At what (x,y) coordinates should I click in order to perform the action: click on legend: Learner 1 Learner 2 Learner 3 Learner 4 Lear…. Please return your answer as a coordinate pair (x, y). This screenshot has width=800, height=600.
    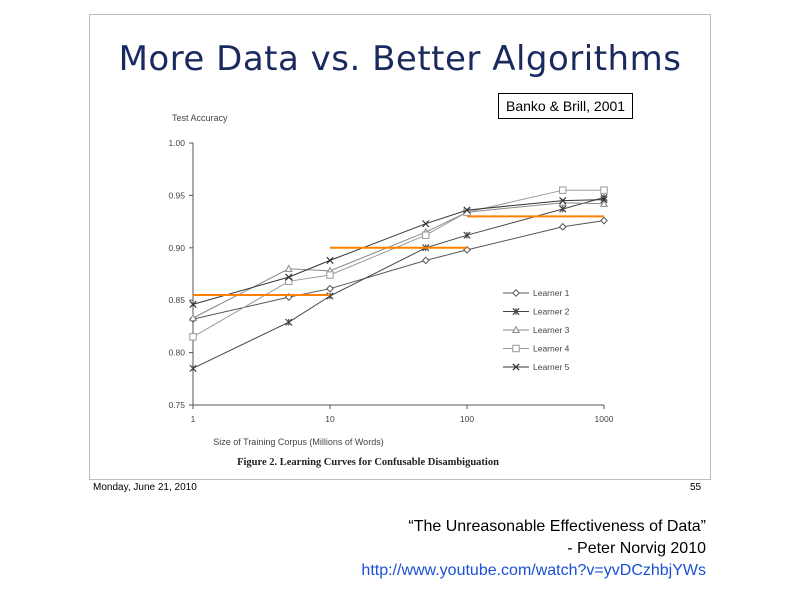
    Looking at the image, I should click on (536, 330).